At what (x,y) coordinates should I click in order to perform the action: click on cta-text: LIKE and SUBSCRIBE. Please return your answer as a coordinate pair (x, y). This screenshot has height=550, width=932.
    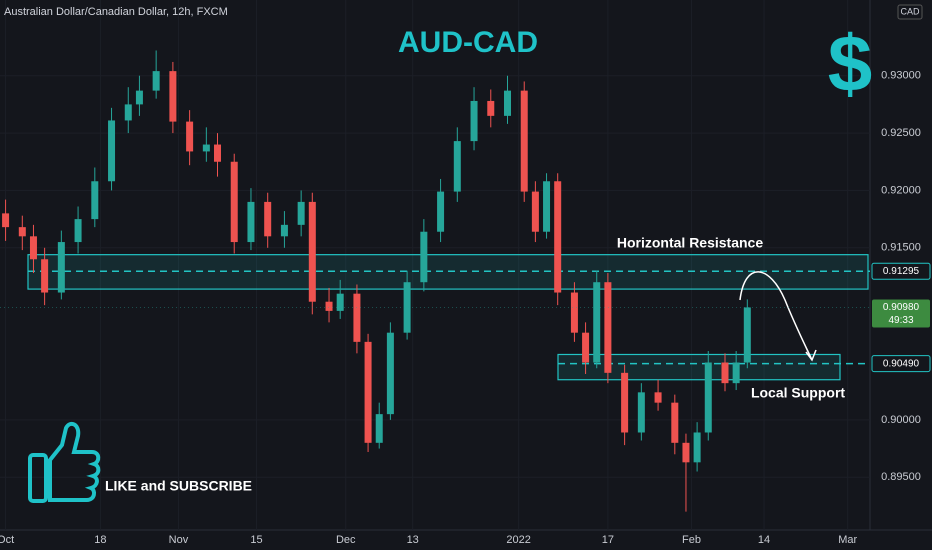
    Looking at the image, I should click on (178, 486).